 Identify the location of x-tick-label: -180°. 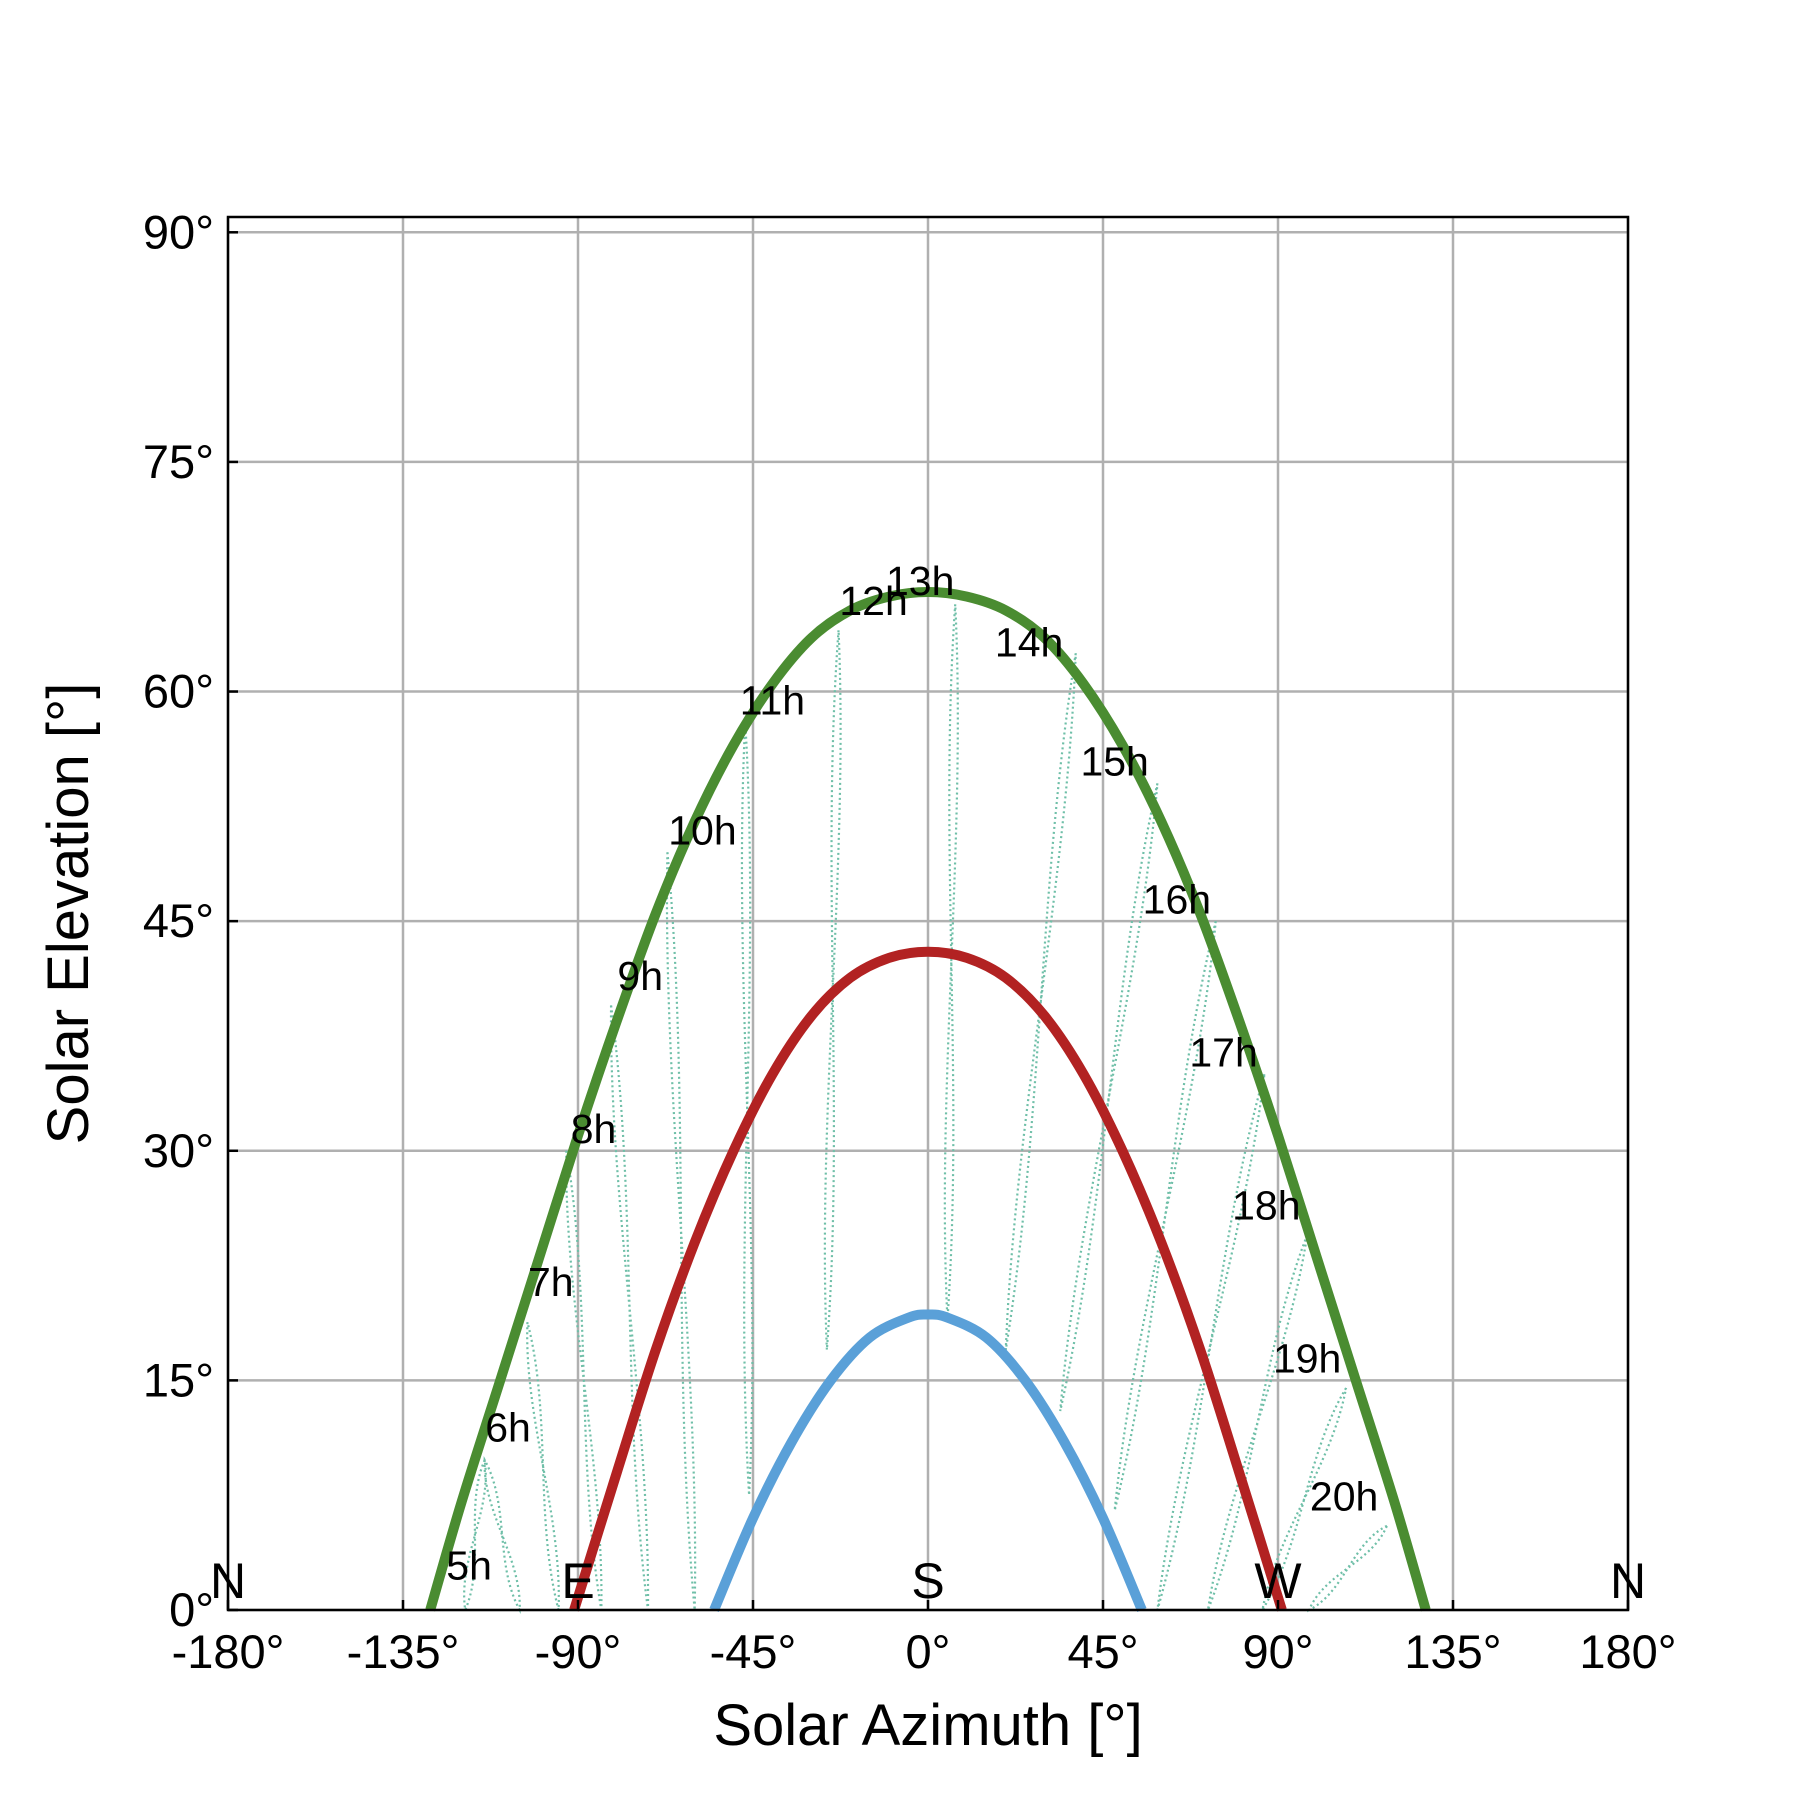
(228, 1651).